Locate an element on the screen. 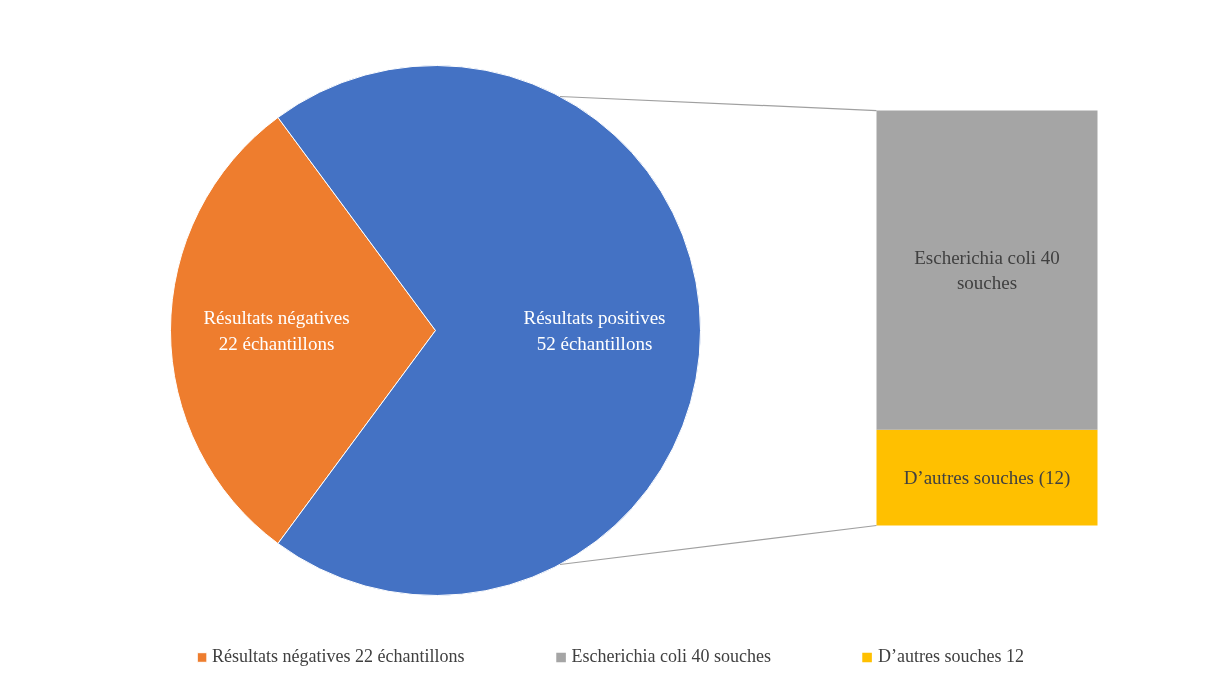 Image resolution: width=1219 pixels, height=677 pixels. legend-label: Escherichia coli 40 souches is located at coordinates (671, 656).